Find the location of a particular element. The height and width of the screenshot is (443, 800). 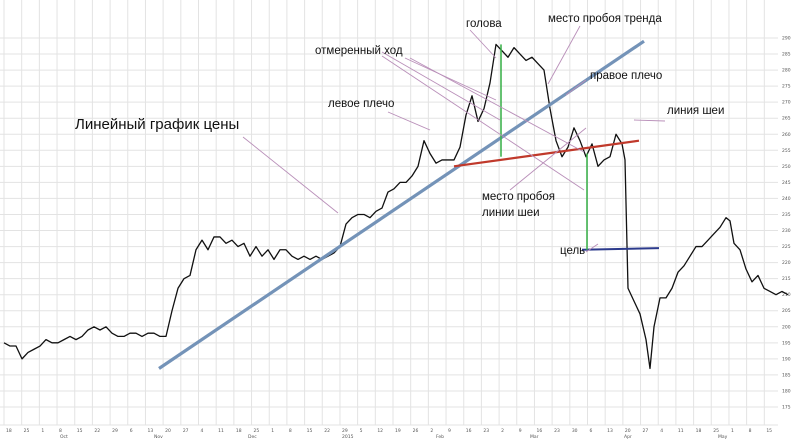

x-tick-label: 5 is located at coordinates (361, 431).